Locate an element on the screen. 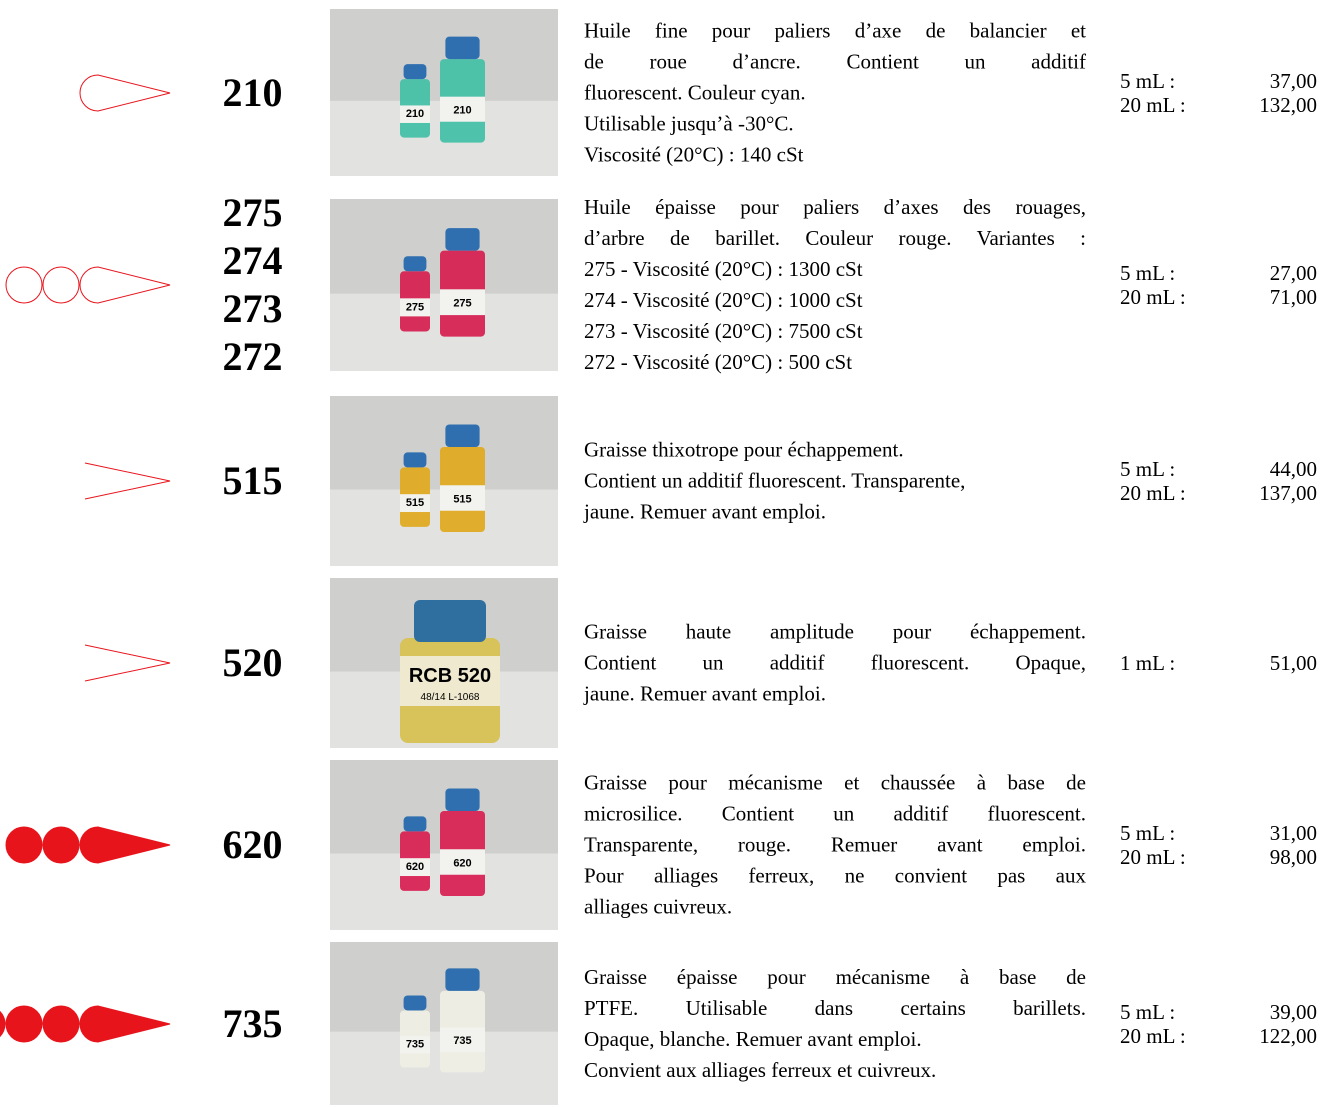  price-amount: 122,00 is located at coordinates (1288, 1035).